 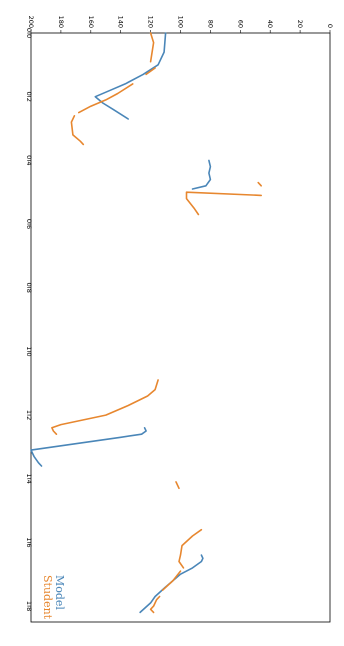 I want to click on y-tick-label: 200, so click(x=31, y=22).